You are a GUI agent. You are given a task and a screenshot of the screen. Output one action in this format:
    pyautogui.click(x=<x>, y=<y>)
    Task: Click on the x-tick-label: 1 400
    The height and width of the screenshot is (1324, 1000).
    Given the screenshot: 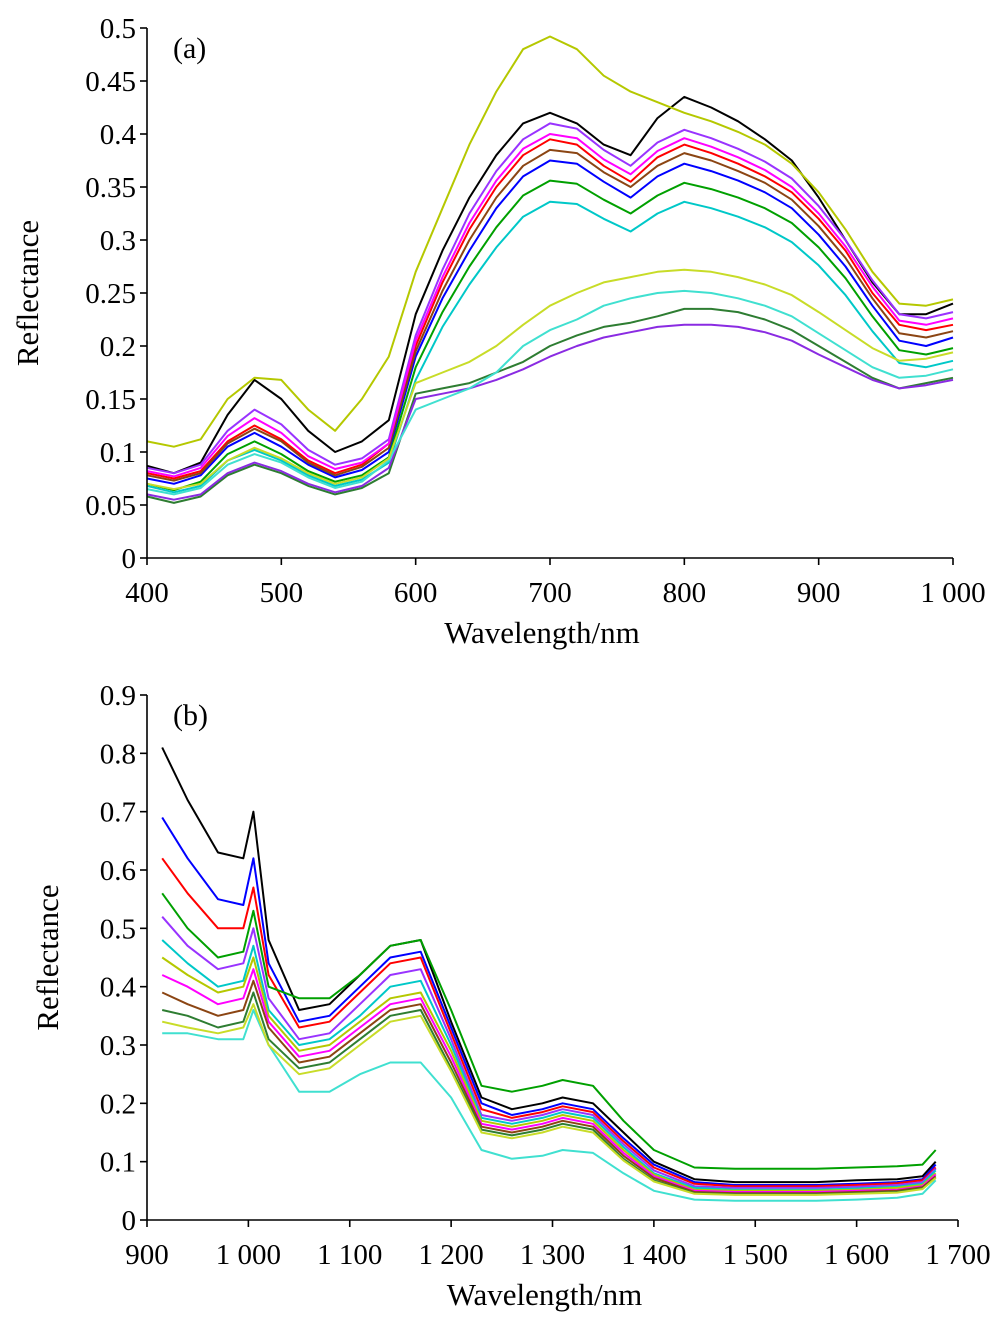 What is the action you would take?
    pyautogui.click(x=653, y=1255)
    